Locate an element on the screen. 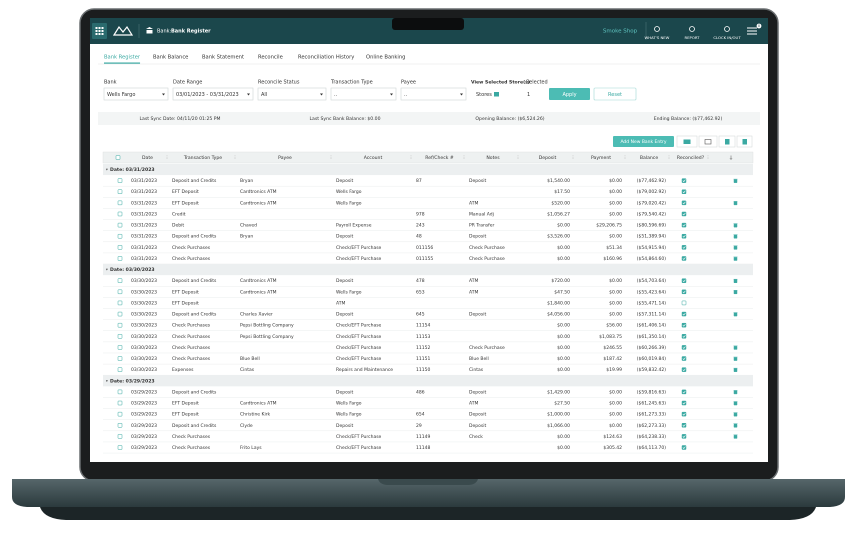  cell: Check/EFT Purchase is located at coordinates (359, 348).